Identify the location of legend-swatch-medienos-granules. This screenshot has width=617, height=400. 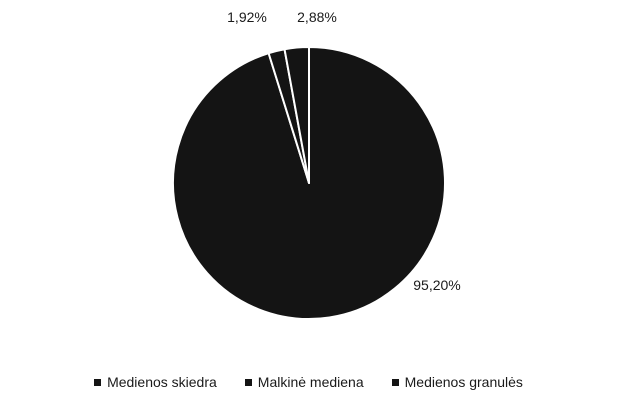
(395, 382).